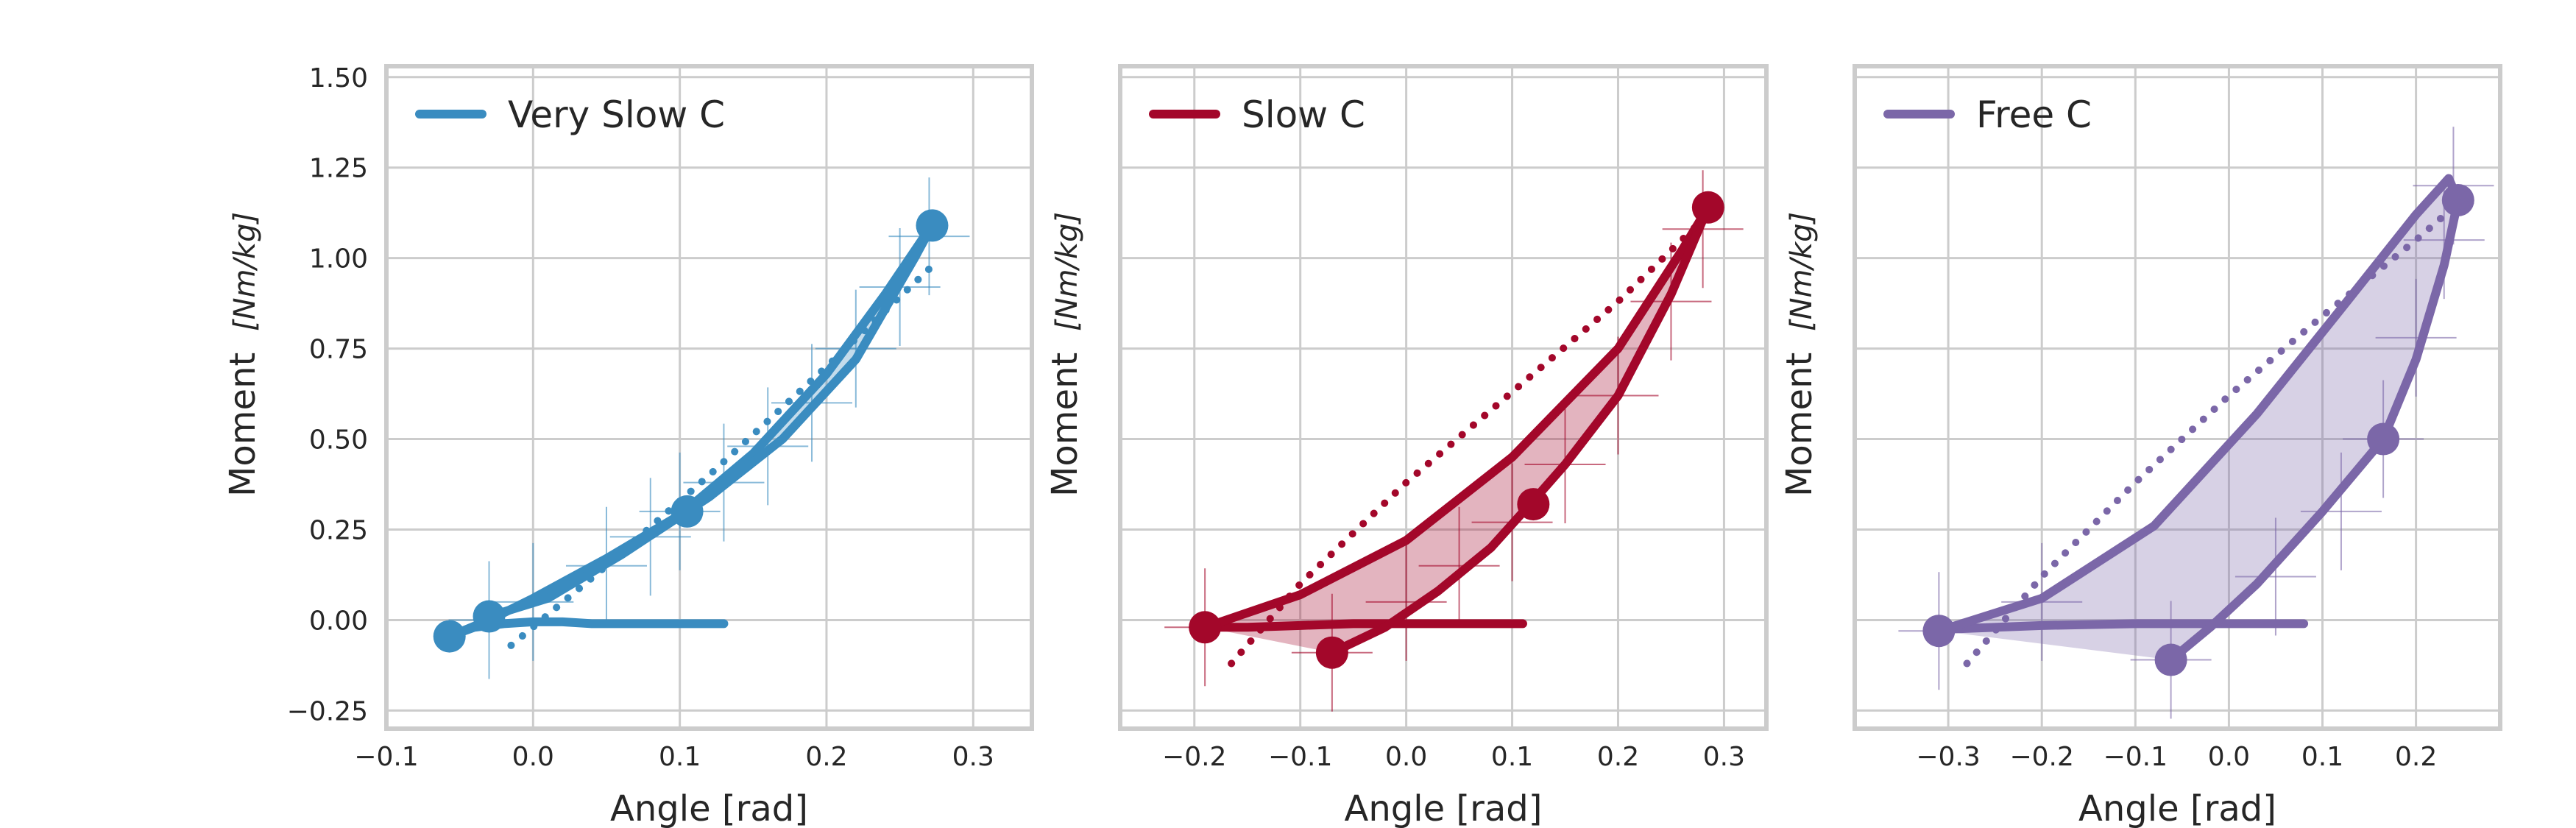  What do you see at coordinates (338, 169) in the screenshot?
I see `y-tick-label: 1.25` at bounding box center [338, 169].